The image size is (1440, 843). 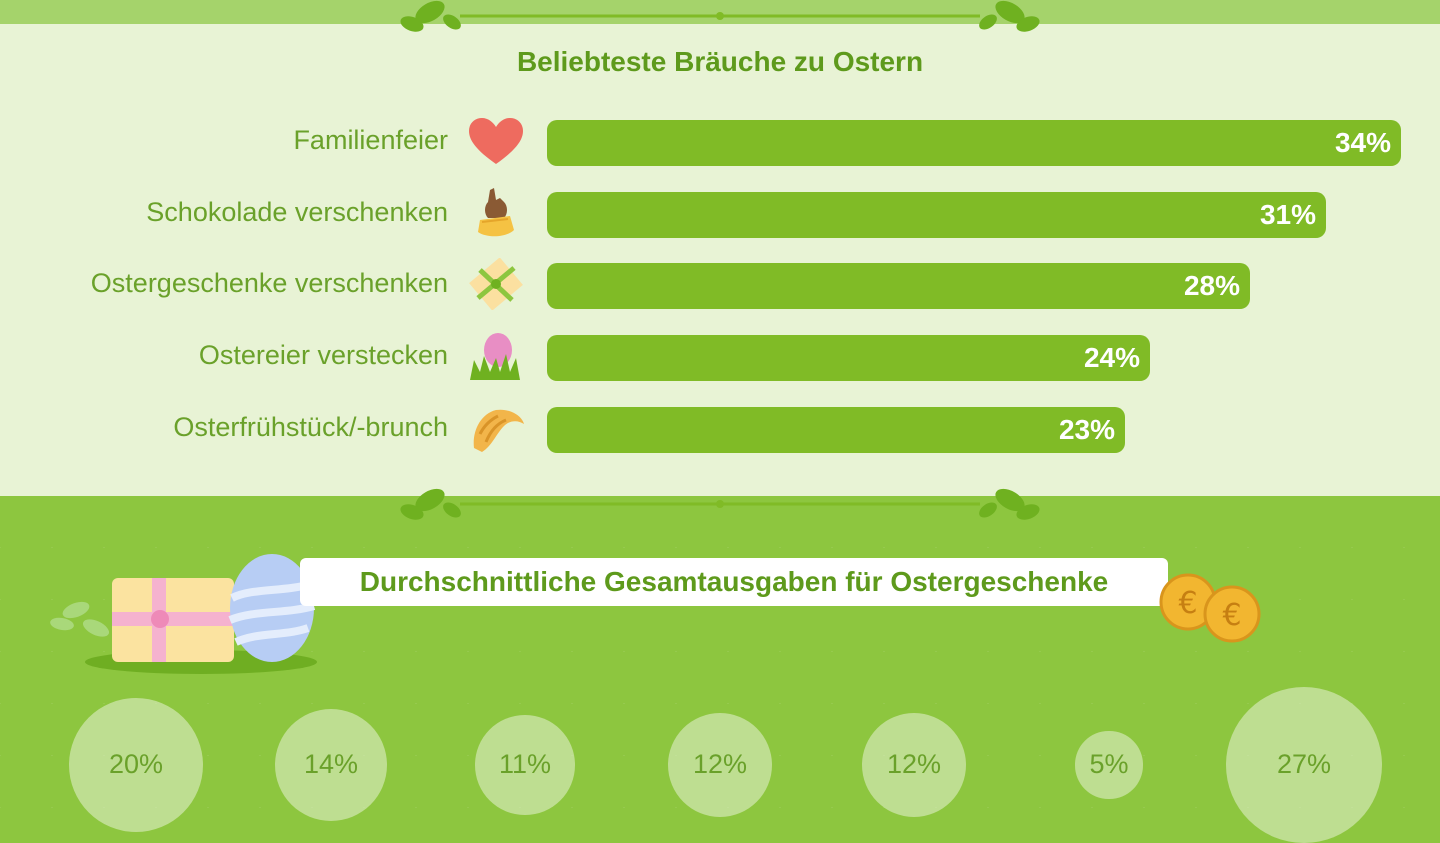 What do you see at coordinates (1111, 357) in the screenshot?
I see `bar-value-label: 24%` at bounding box center [1111, 357].